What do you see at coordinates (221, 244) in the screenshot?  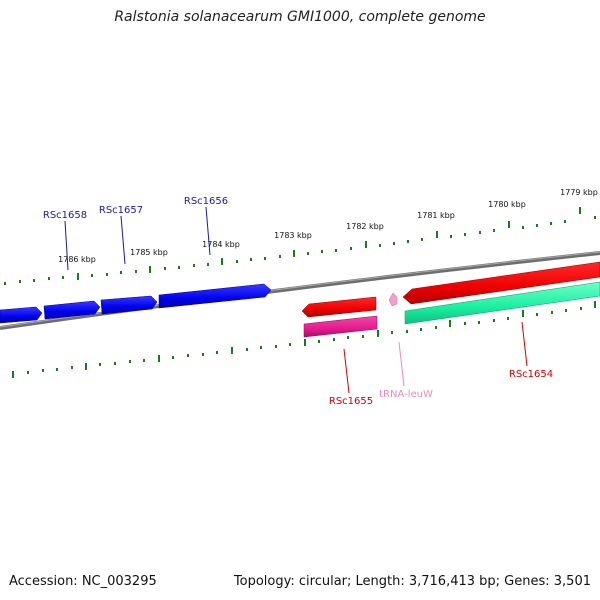 I see `scale-label: 1784 kbp` at bounding box center [221, 244].